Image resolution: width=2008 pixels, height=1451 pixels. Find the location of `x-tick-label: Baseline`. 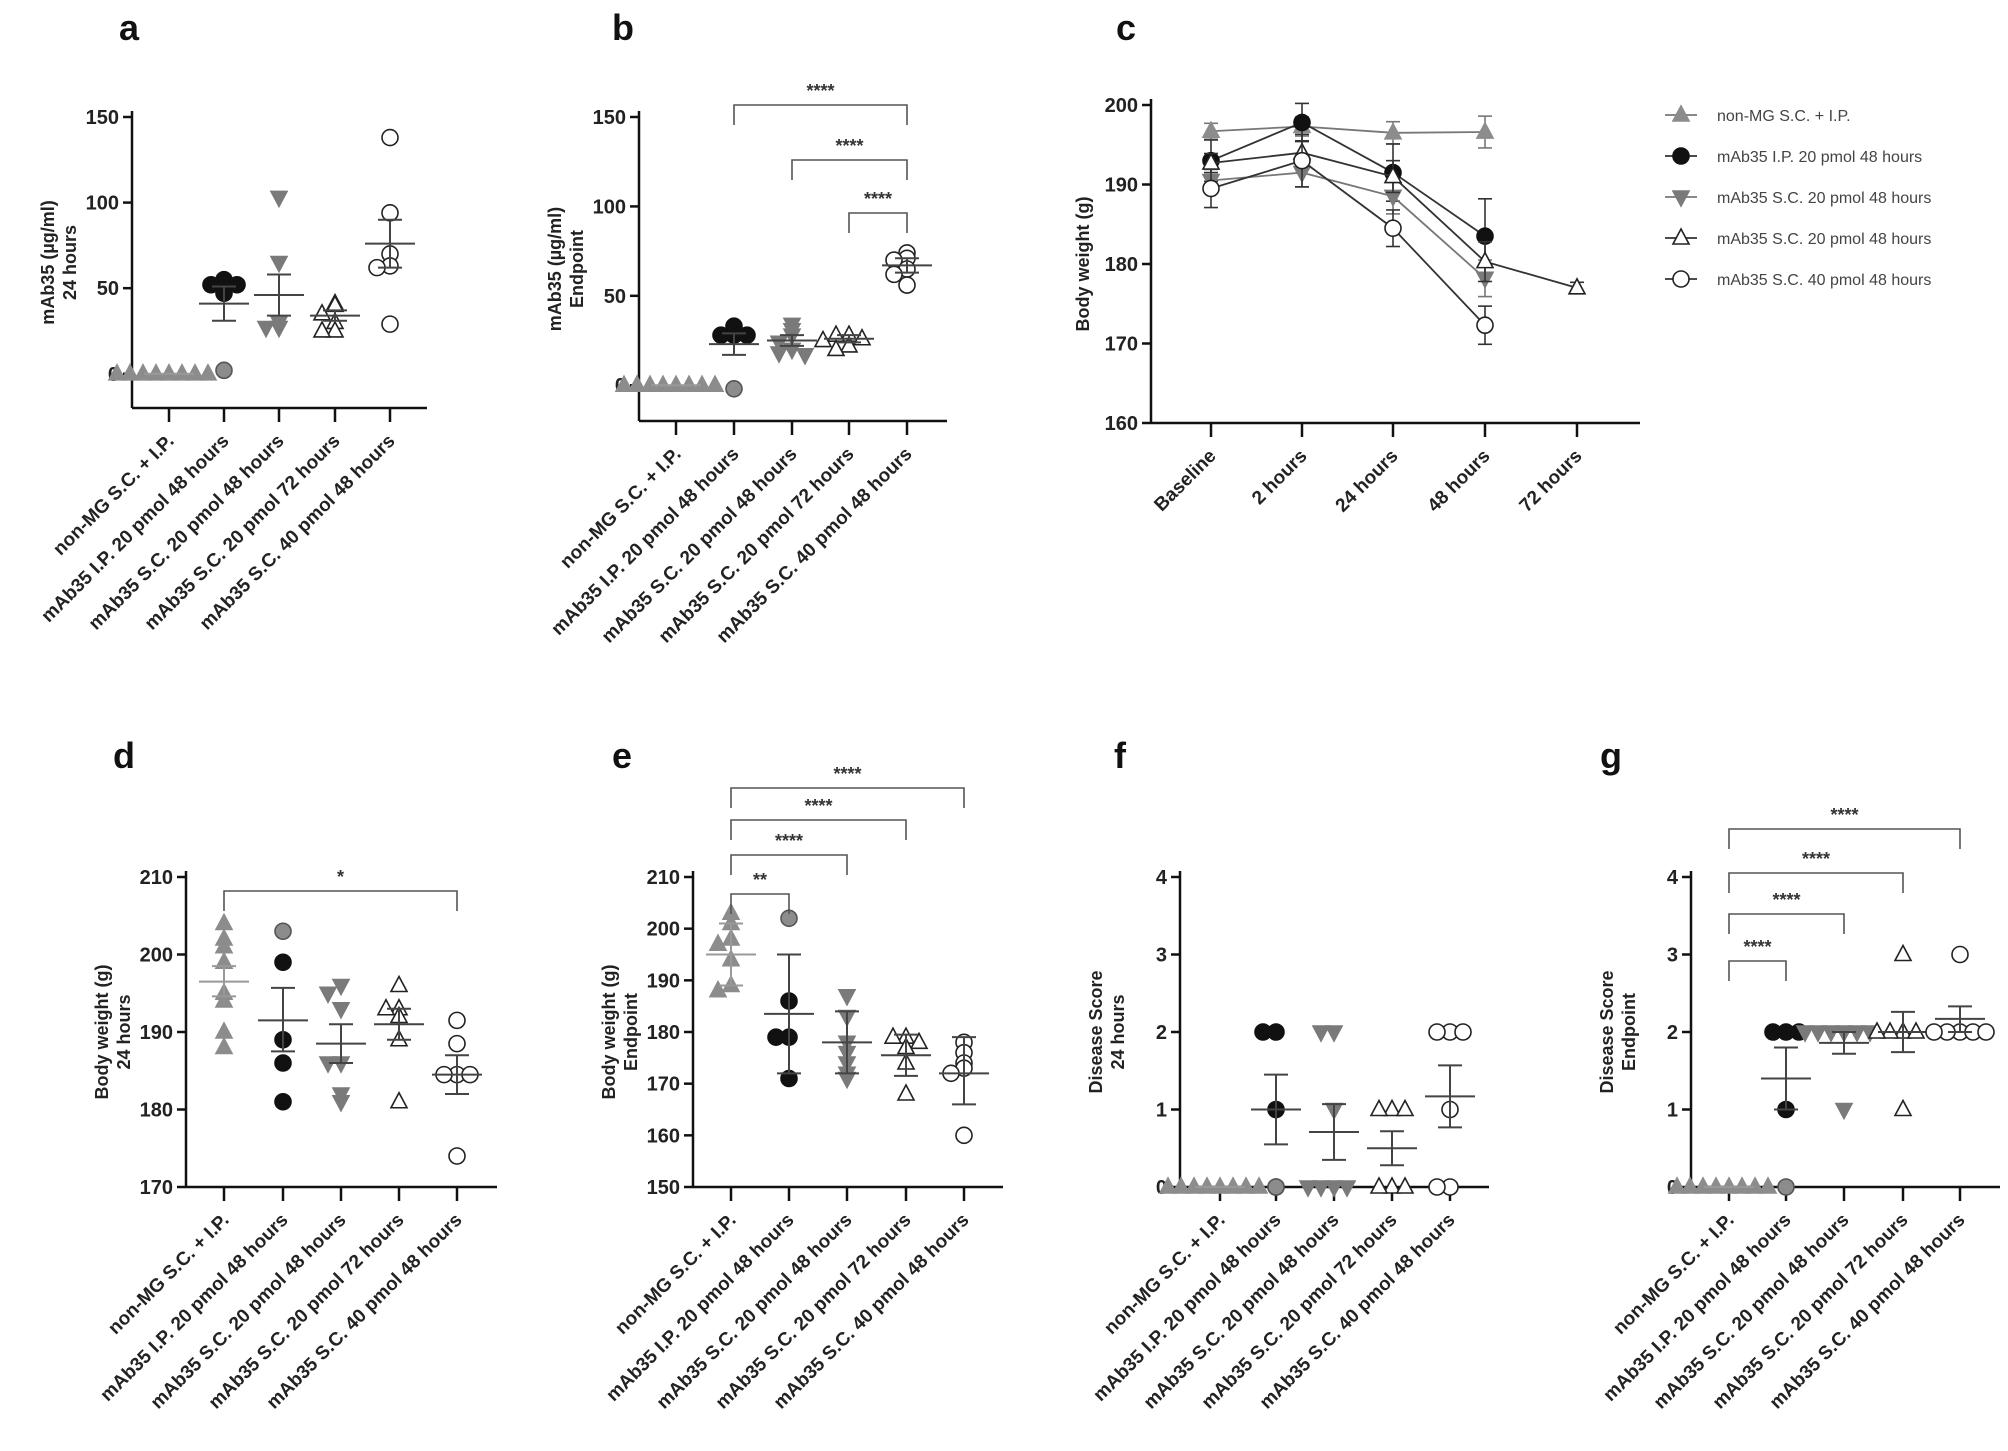

x-tick-label: Baseline is located at coordinates (1185, 481).